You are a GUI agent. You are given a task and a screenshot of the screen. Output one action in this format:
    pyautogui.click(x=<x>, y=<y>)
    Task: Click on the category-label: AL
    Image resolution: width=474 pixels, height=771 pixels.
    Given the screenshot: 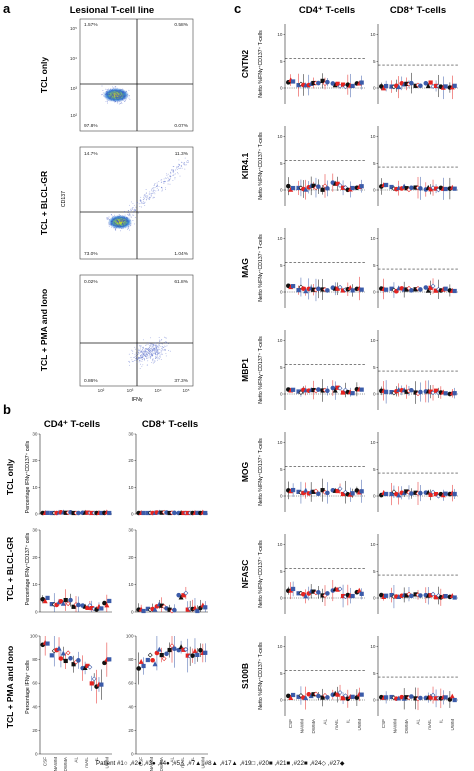 What is the action you would take?
    pyautogui.click(x=76, y=760)
    